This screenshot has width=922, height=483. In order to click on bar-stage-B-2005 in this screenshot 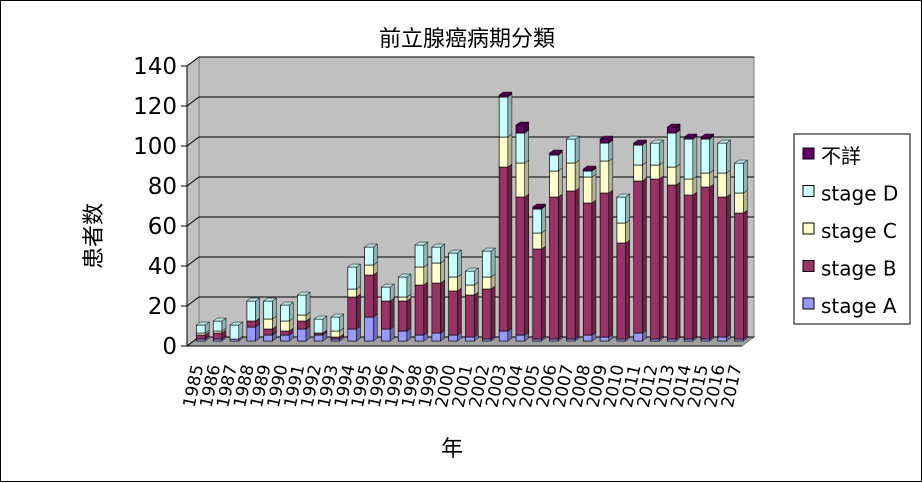, I will do `click(539, 292)`.